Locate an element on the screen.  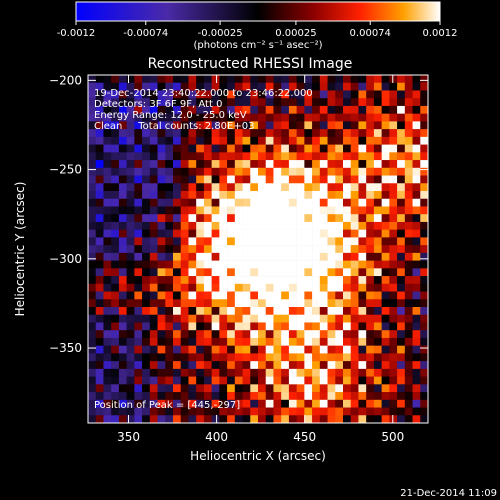
annotation-clean-counts: Clean Total counts: 2.80E+03 is located at coordinates (174, 126).